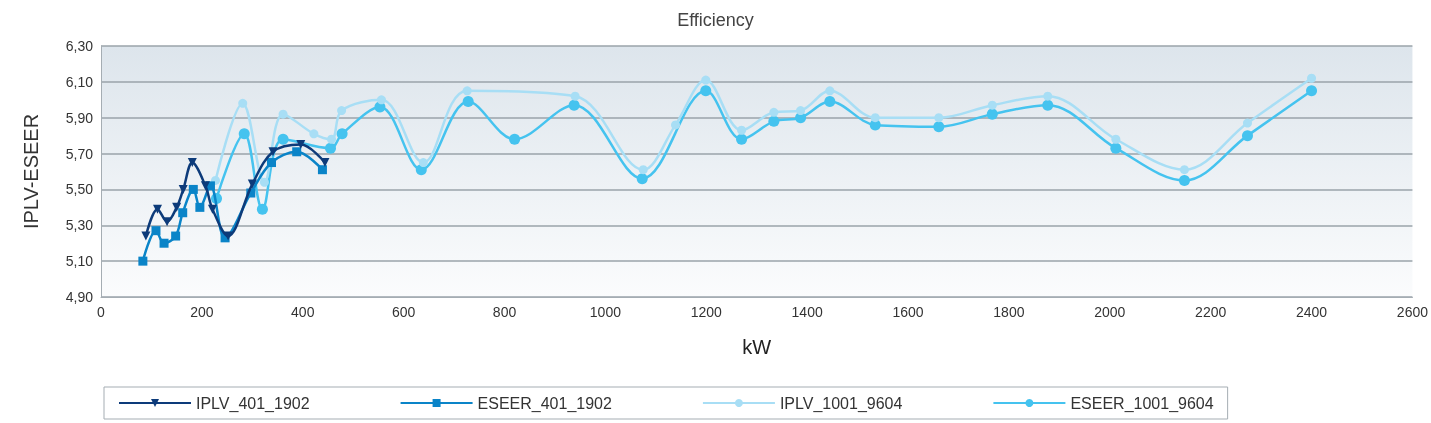 The image size is (1431, 423). What do you see at coordinates (202, 312) in the screenshot?
I see `x-tick-label: 200` at bounding box center [202, 312].